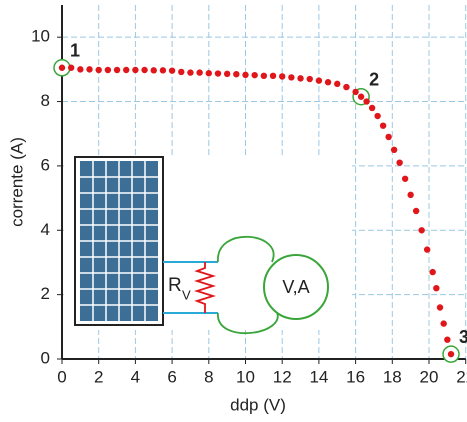 Image resolution: width=467 pixels, height=422 pixels. Describe the element at coordinates (461, 376) in the screenshot. I see `x-tick-label: 22` at that location.